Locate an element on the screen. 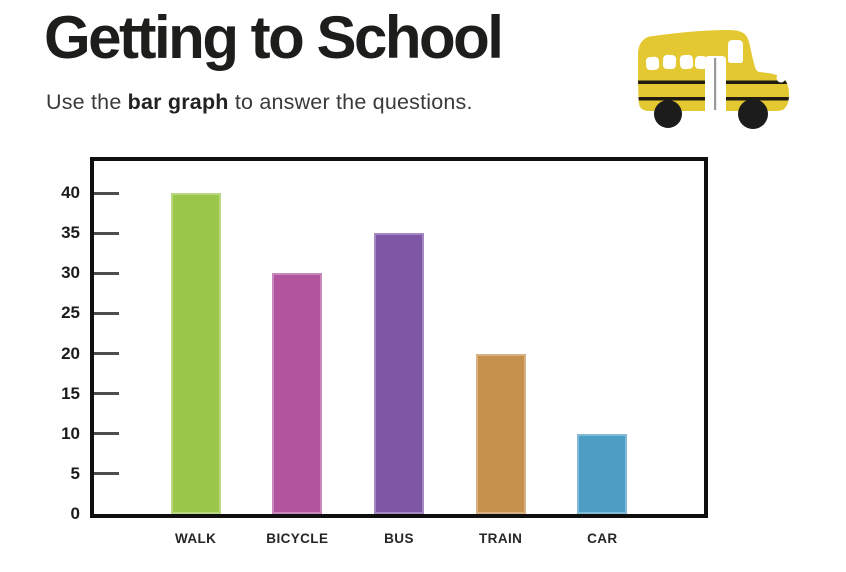 The width and height of the screenshot is (846, 572). y-tick-label: 5 is located at coordinates (75, 473).